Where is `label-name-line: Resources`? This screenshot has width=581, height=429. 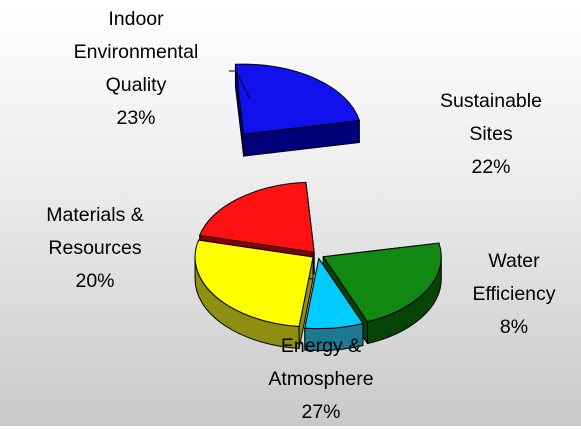 label-name-line: Resources is located at coordinates (95, 248).